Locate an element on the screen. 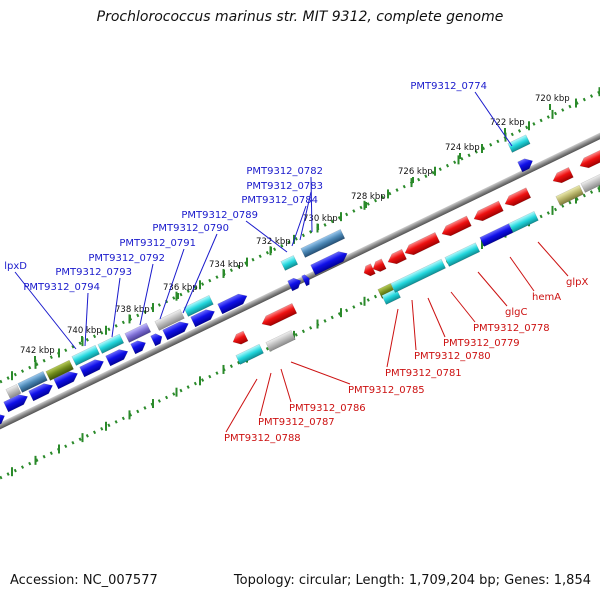 The width and height of the screenshot is (600, 600). forward-gene-label: lpxD is located at coordinates (15, 266).